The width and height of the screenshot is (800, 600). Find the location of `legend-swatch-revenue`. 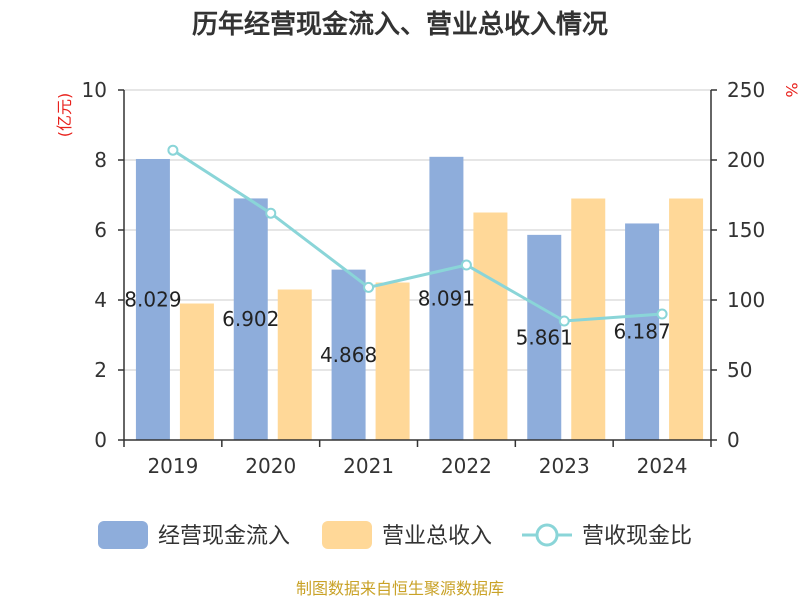

legend-swatch-revenue is located at coordinates (347, 535).